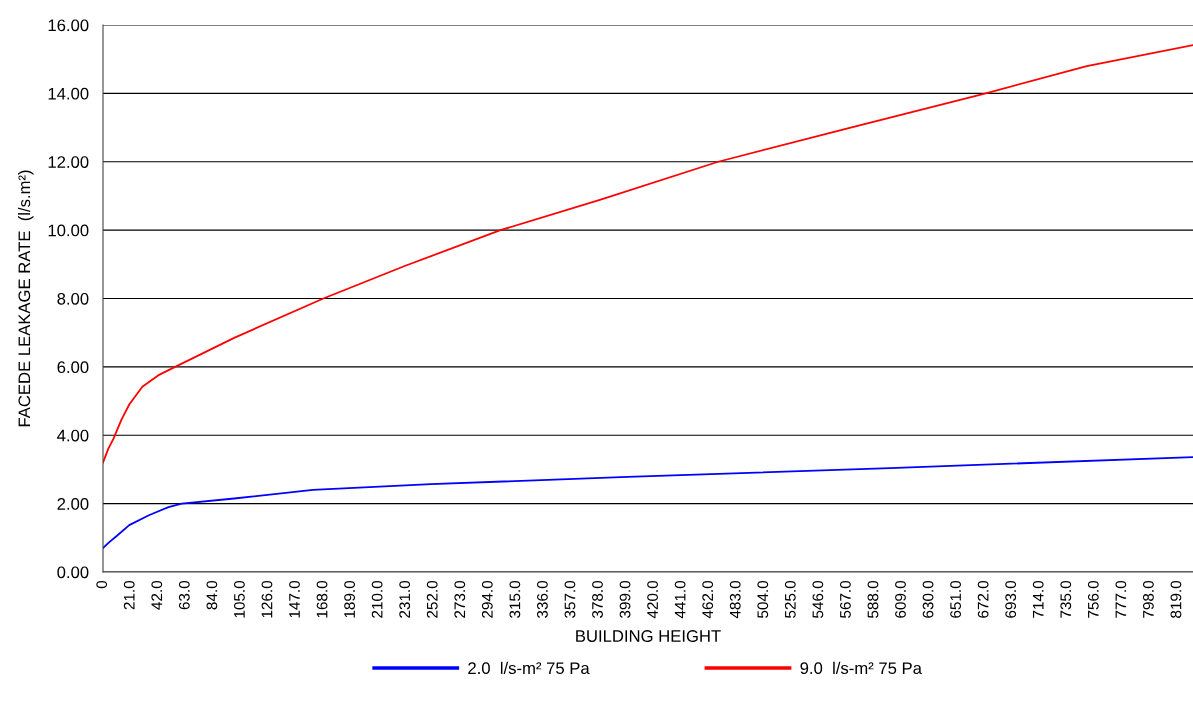  What do you see at coordinates (983, 599) in the screenshot?
I see `x-tick-label: 672.0` at bounding box center [983, 599].